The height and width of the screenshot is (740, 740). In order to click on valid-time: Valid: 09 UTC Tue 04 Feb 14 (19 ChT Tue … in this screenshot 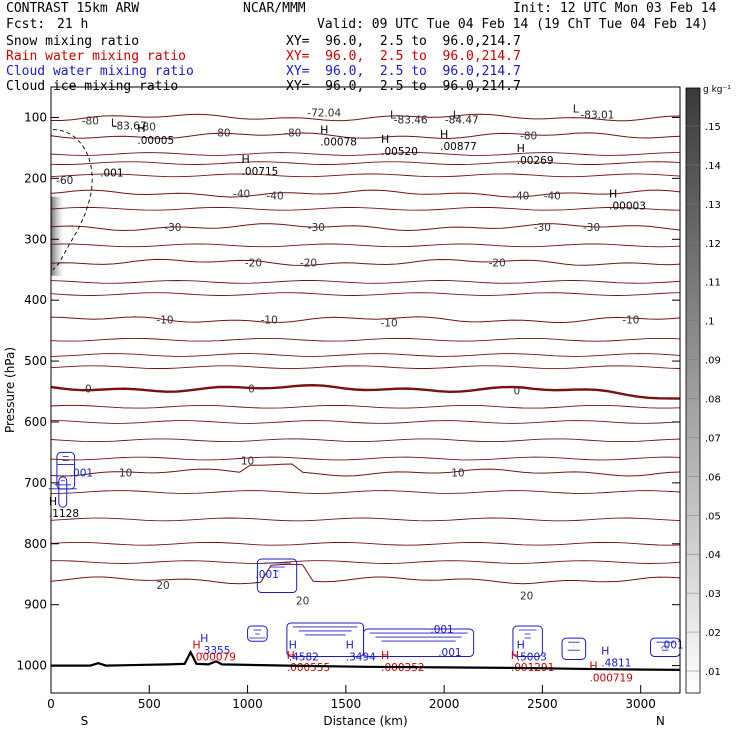, I will do `click(513, 24)`.